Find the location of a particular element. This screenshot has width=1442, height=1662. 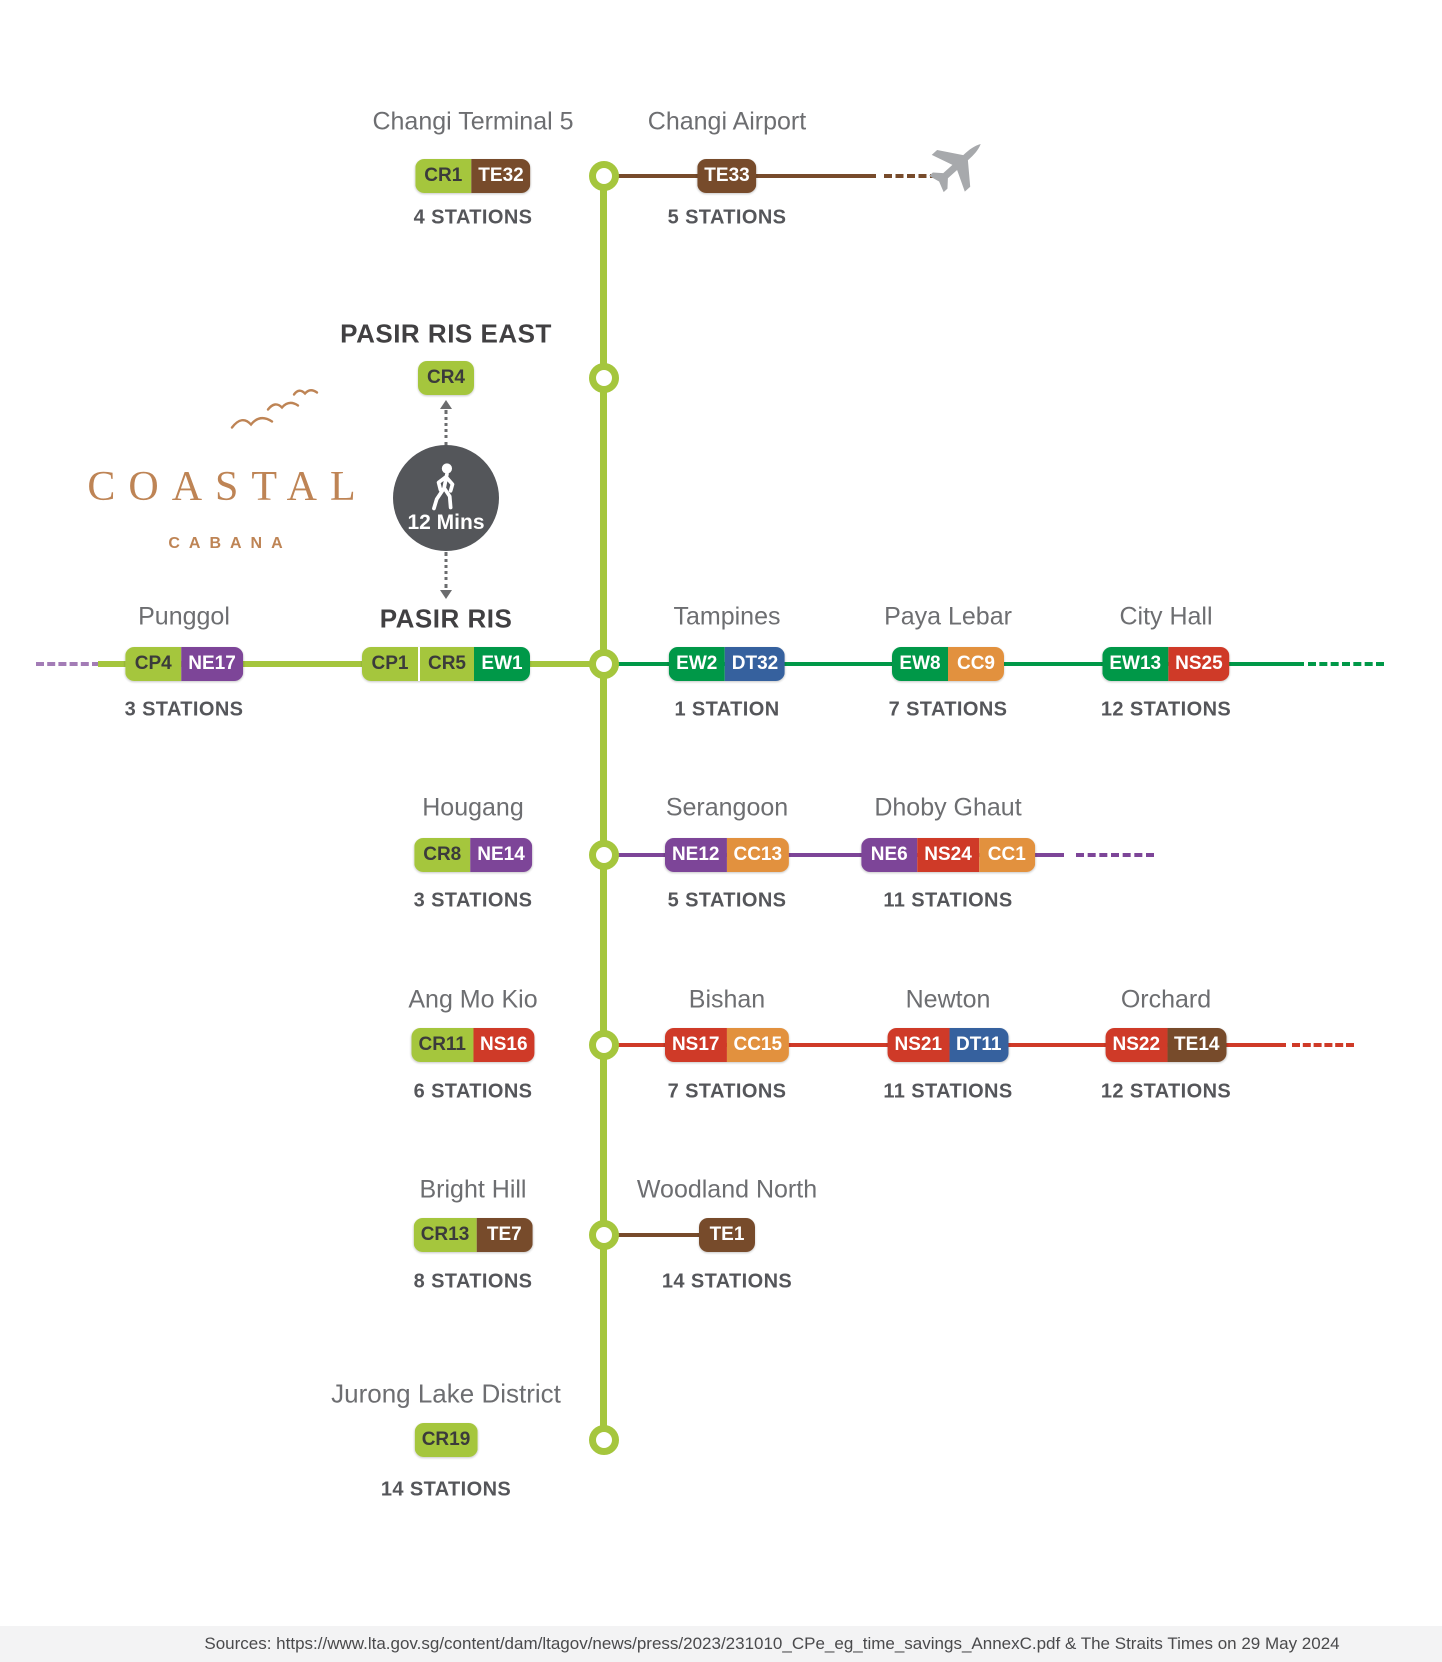

logo-title: COASTAL is located at coordinates (228, 487).